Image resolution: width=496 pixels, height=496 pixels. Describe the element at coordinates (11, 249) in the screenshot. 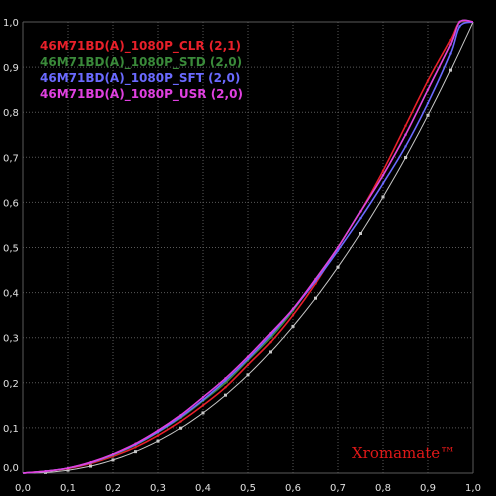

I see `y-tick-label: 0,5` at that location.